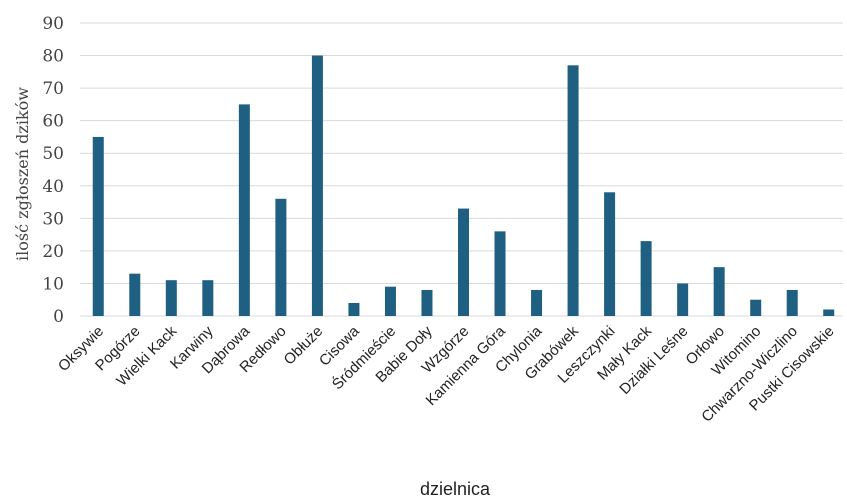 The height and width of the screenshot is (502, 847). What do you see at coordinates (455, 489) in the screenshot?
I see `x-axis-label: dzielnica` at bounding box center [455, 489].